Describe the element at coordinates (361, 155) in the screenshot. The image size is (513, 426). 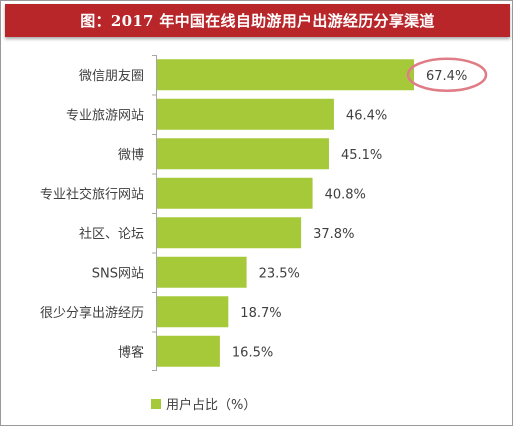
I see `value-label: 45.1%` at that location.